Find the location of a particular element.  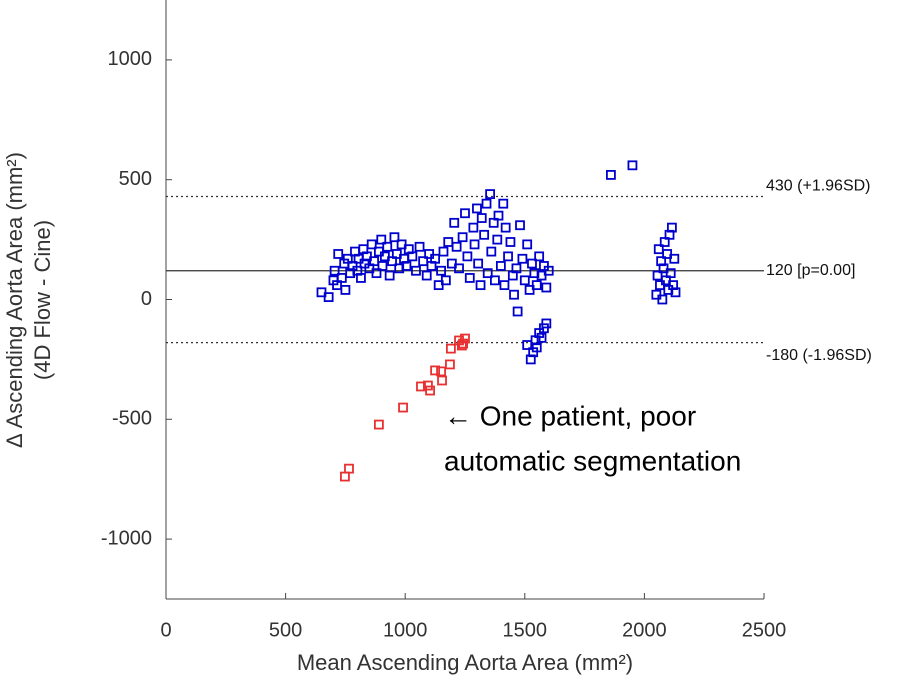

annotation: ← One patient, poor is located at coordinates (570, 415).